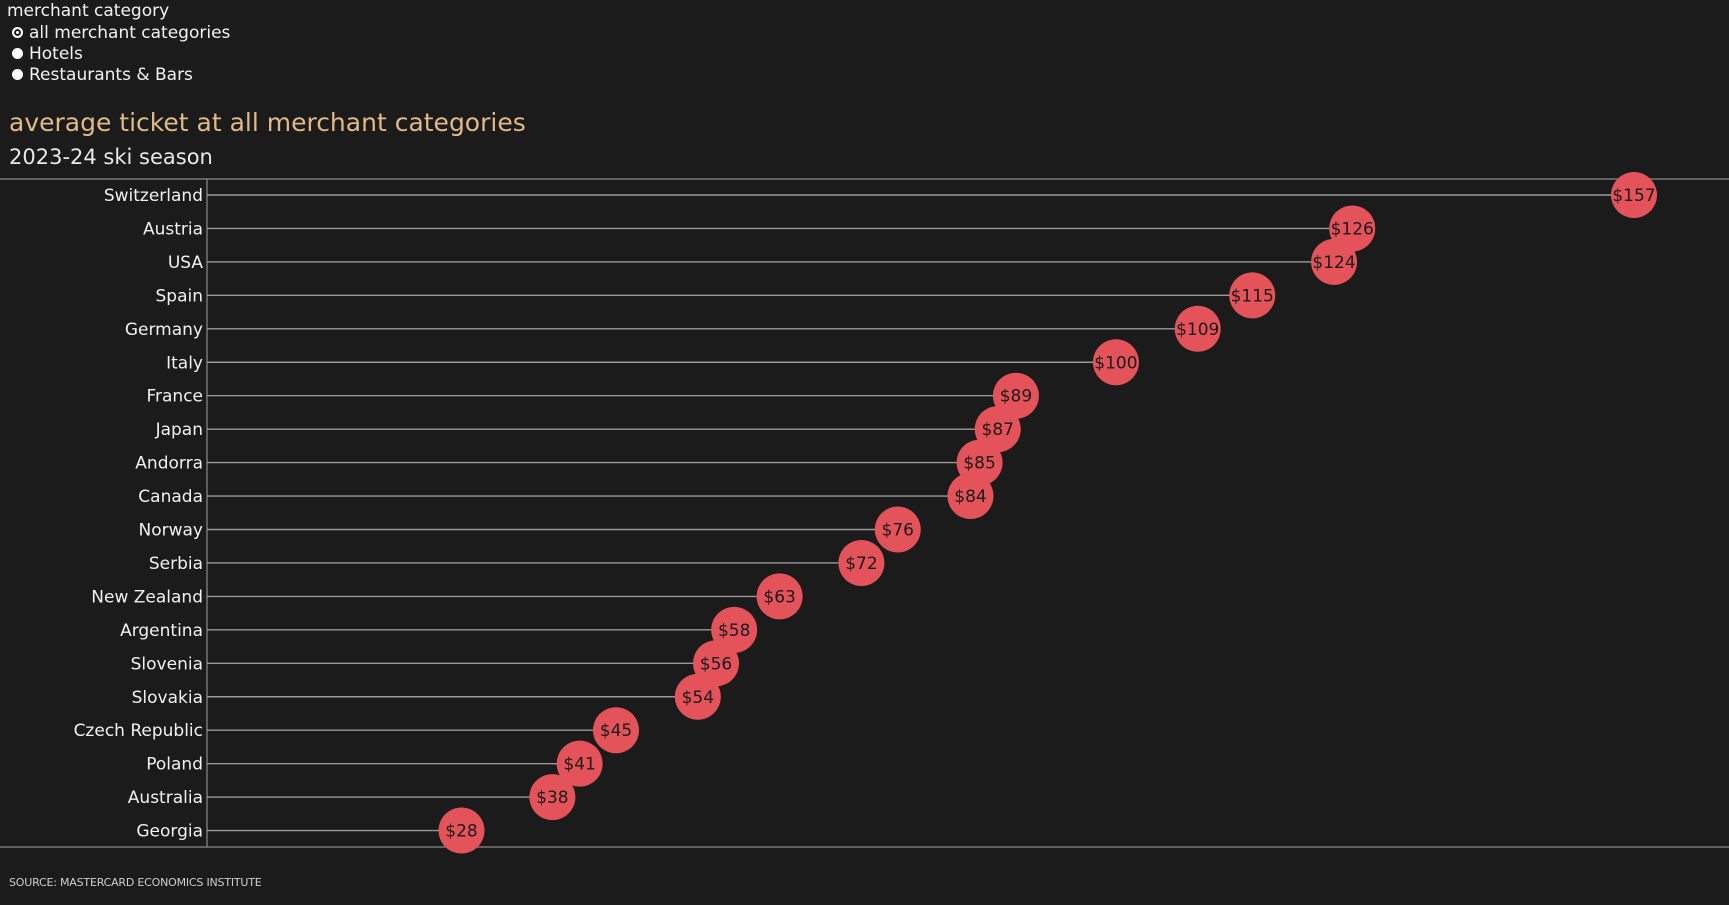 The height and width of the screenshot is (905, 1729). I want to click on value-label: $85, so click(979, 464).